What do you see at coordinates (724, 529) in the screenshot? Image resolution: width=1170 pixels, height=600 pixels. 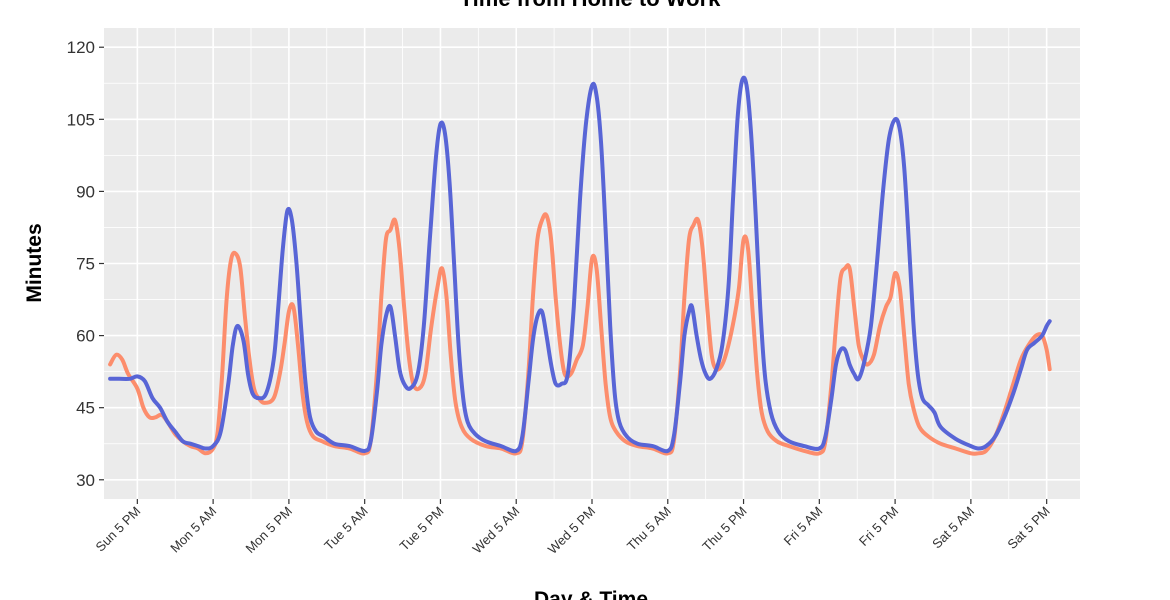 I see `x-tick-label: Thu 5 PM` at bounding box center [724, 529].